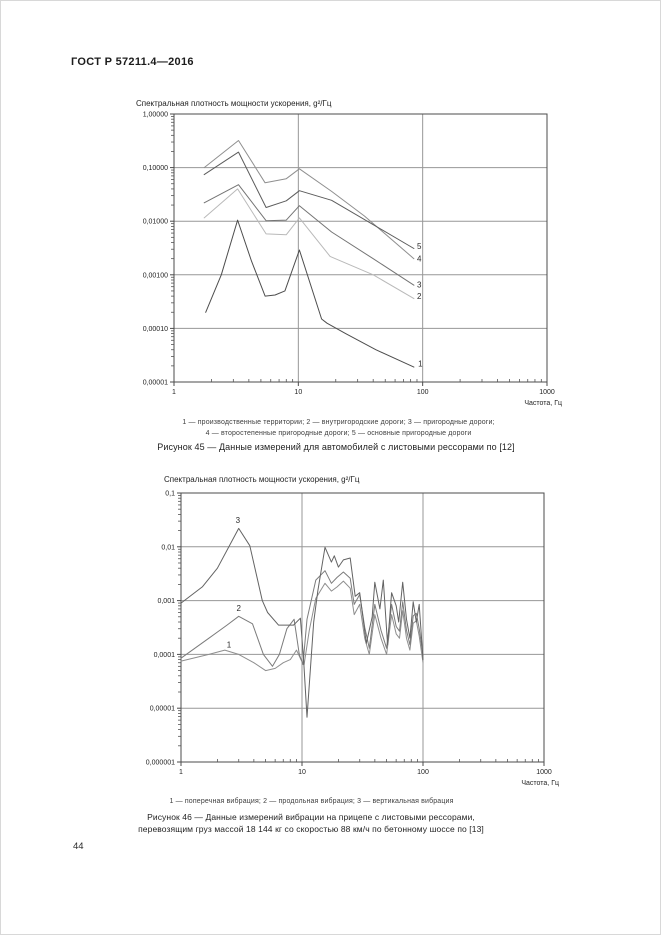 This screenshot has width=661, height=935. What do you see at coordinates (155, 115) in the screenshot?
I see `y-axis-tick-label: 1,00000` at bounding box center [155, 115].